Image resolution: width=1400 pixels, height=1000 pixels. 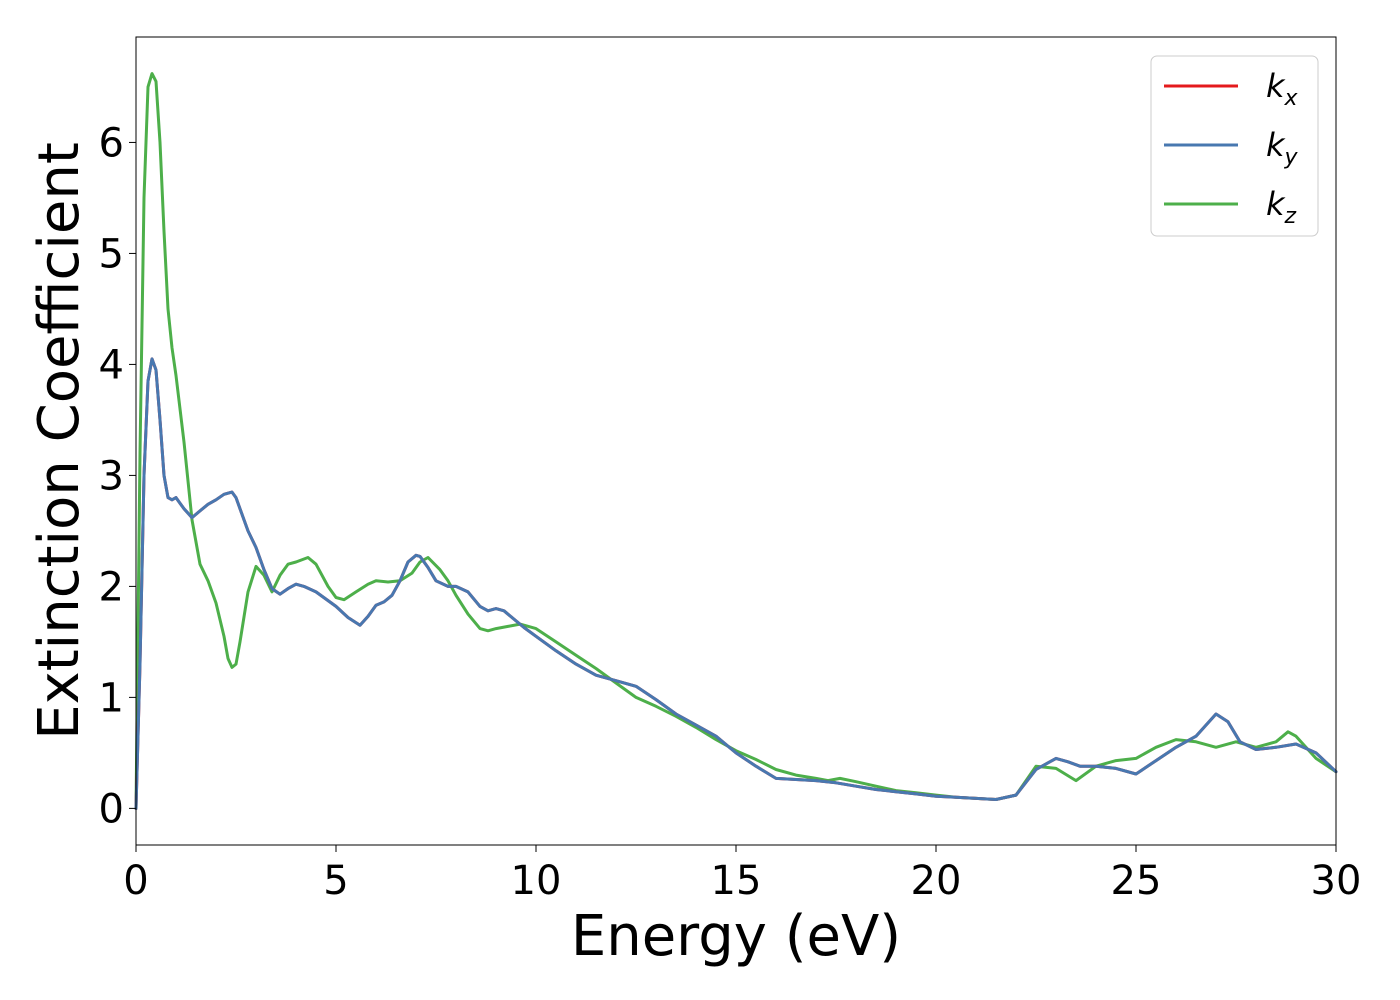 I want to click on x-axis: 0 5 10 15 20 25 30, so click(x=742, y=874).